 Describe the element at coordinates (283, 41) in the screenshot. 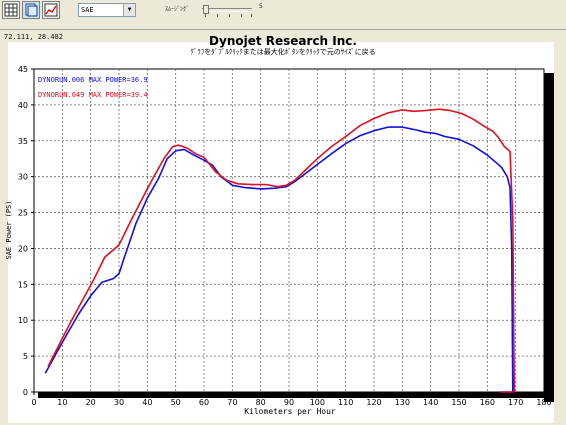

I see `chart-title: Dynojet Research Inc.` at that location.